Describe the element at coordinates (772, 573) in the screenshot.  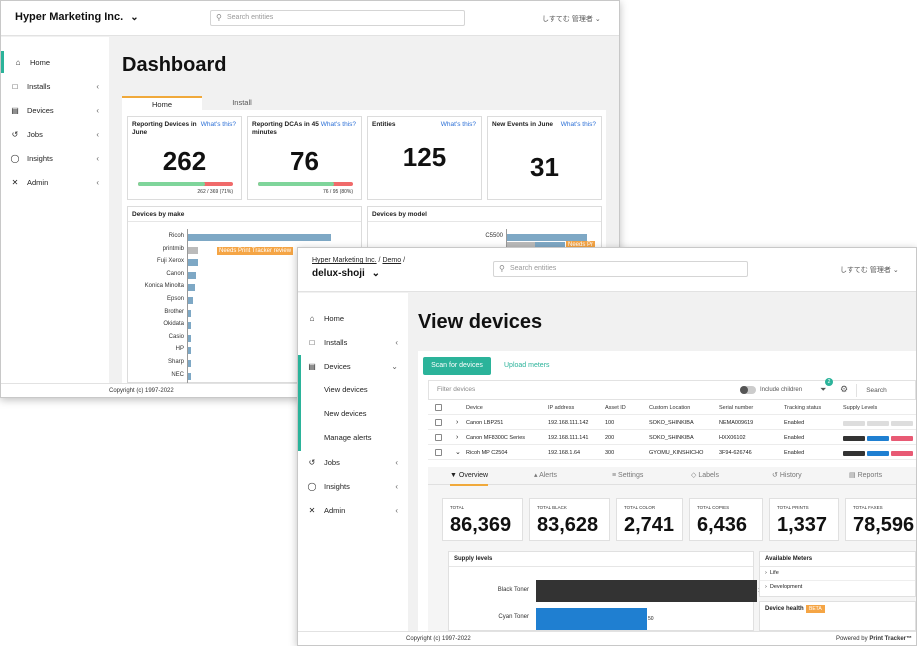
I see `meter-life: › Life` at that location.